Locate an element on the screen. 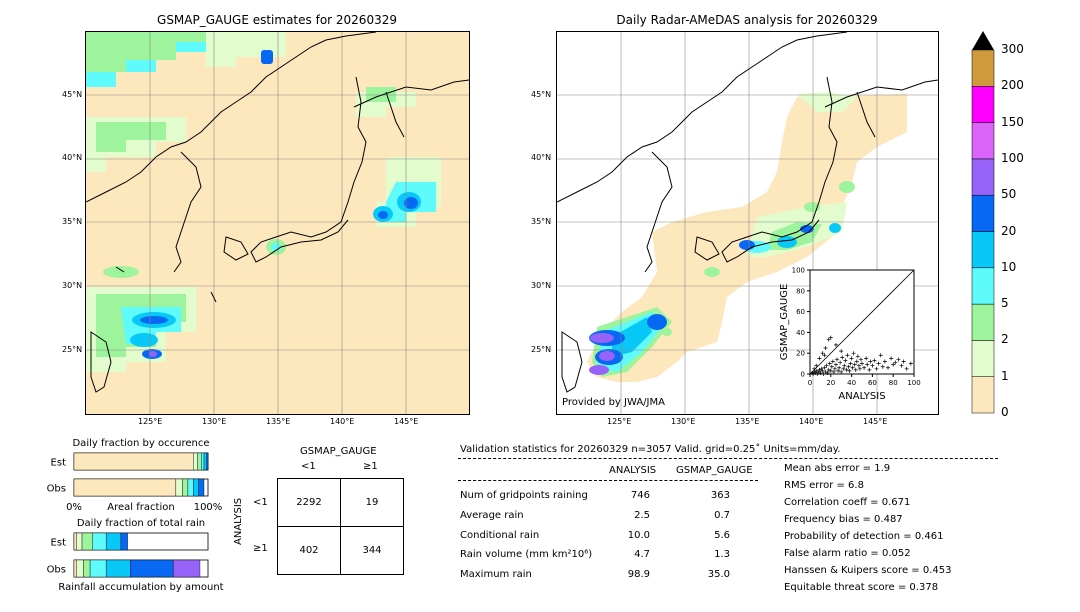 The width and height of the screenshot is (1080, 612). fraction-chart-title: Daily fraction by occurence is located at coordinates (140, 443).